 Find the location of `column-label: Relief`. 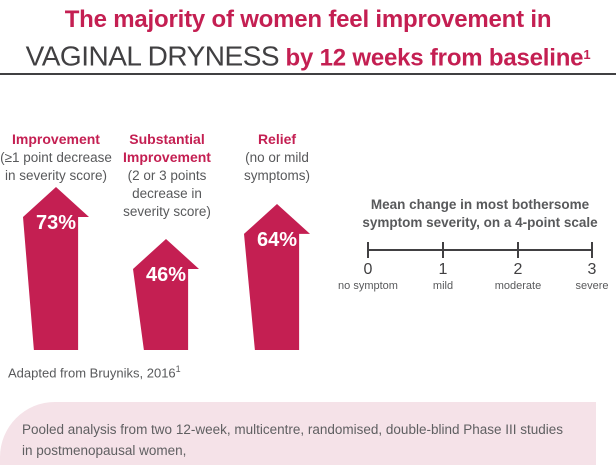

column-label: Relief is located at coordinates (277, 139).